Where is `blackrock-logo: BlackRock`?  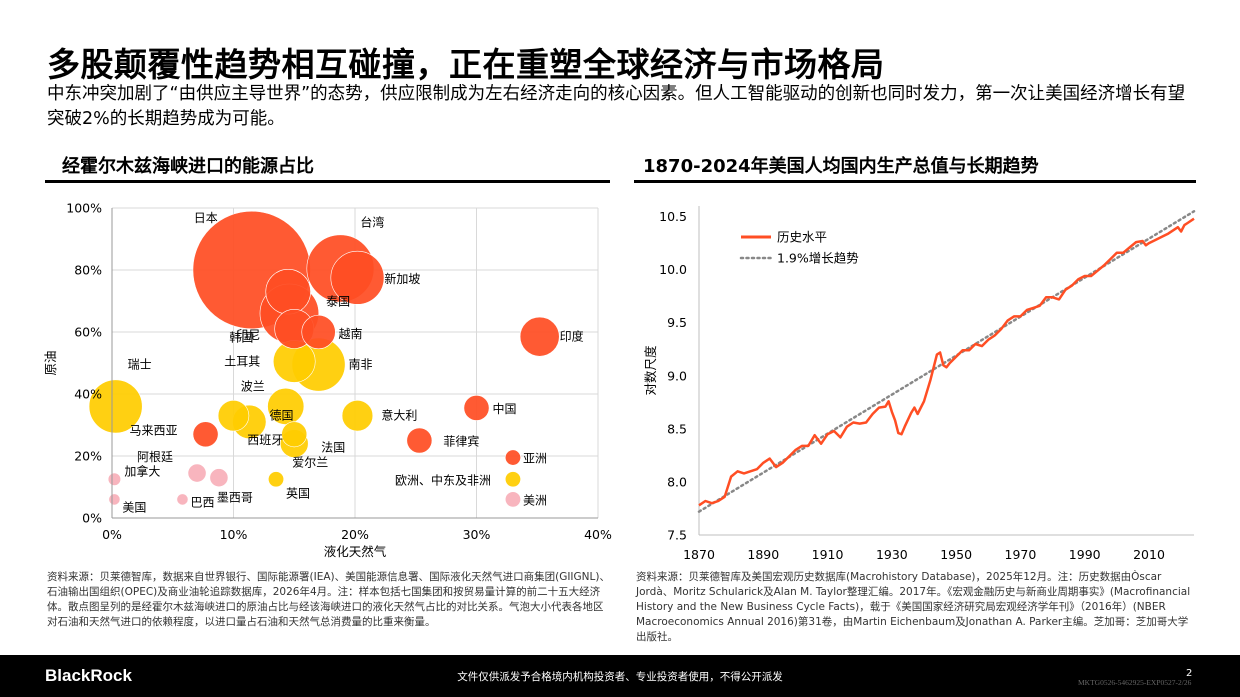 blackrock-logo: BlackRock is located at coordinates (88, 675).